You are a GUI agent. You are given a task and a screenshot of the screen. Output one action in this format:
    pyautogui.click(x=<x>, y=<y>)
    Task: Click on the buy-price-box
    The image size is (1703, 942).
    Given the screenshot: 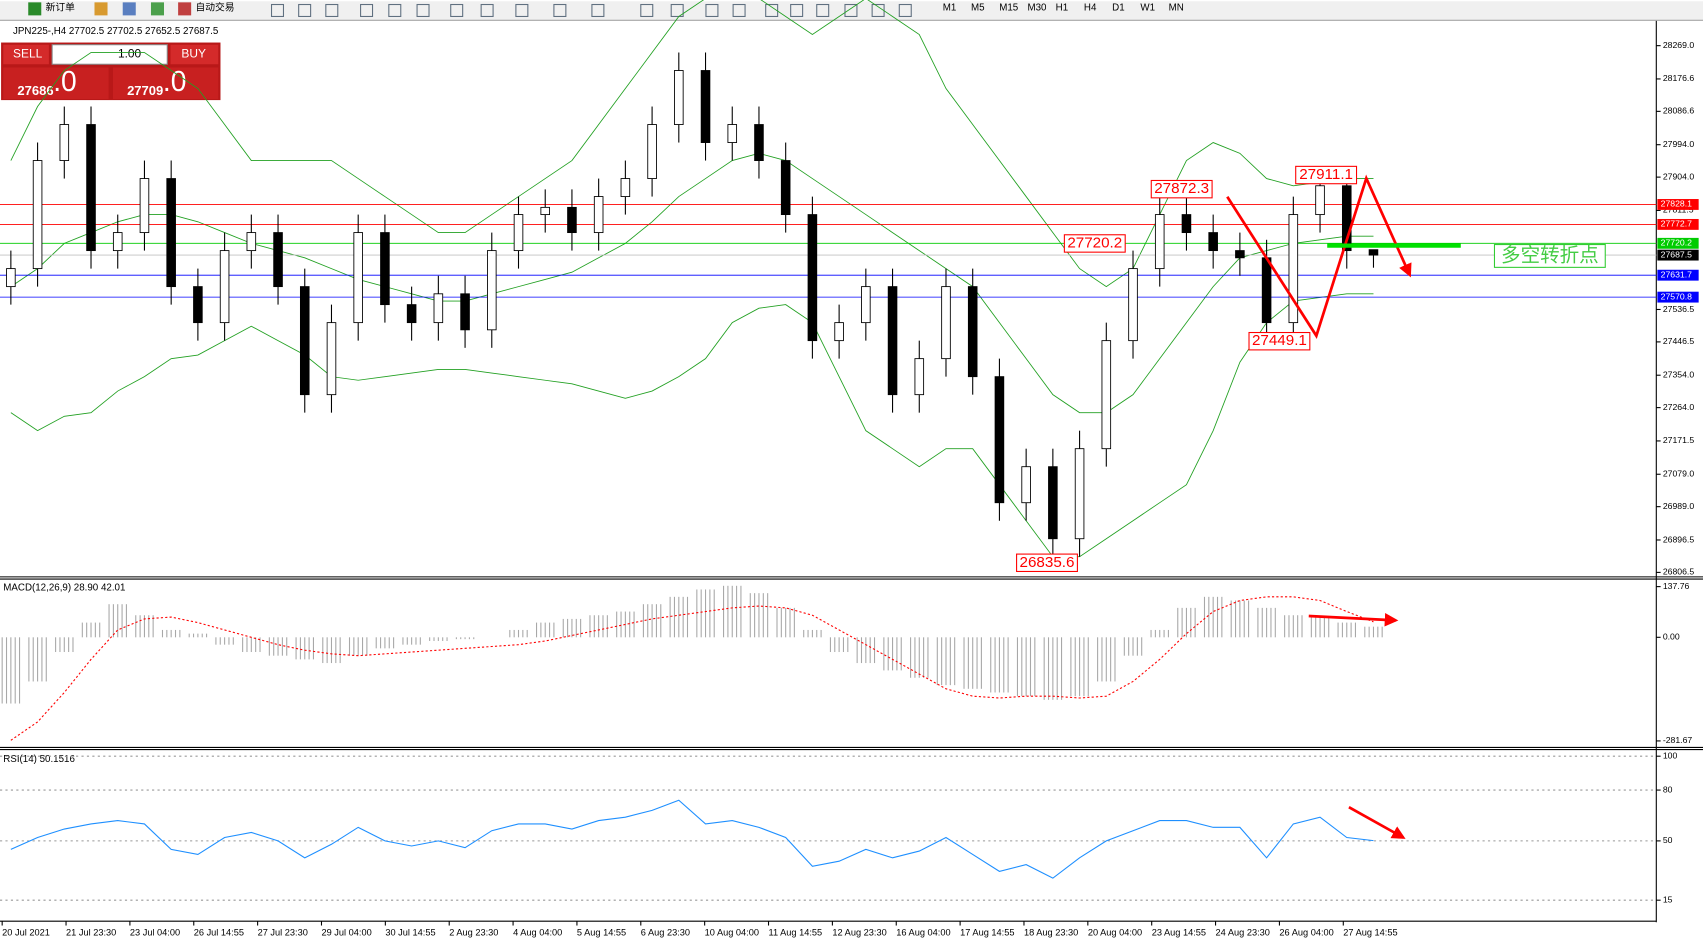 What is the action you would take?
    pyautogui.click(x=165, y=83)
    